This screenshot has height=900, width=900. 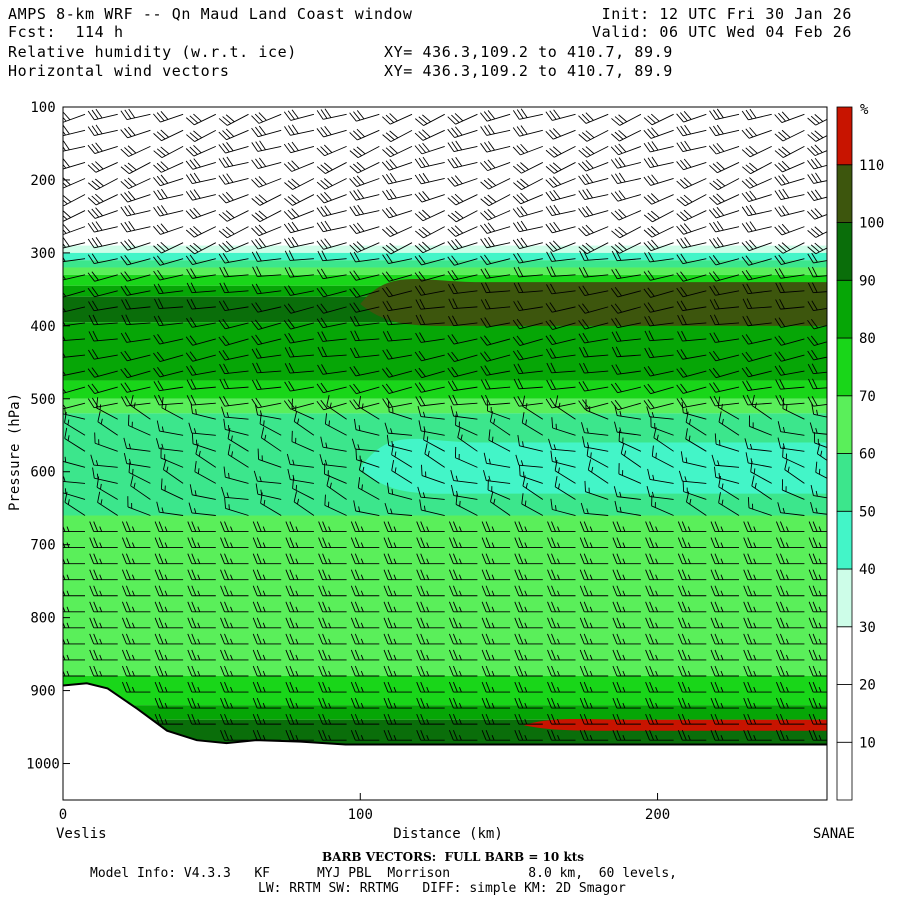 What do you see at coordinates (844, 193) in the screenshot?
I see `colorbar-swatch` at bounding box center [844, 193].